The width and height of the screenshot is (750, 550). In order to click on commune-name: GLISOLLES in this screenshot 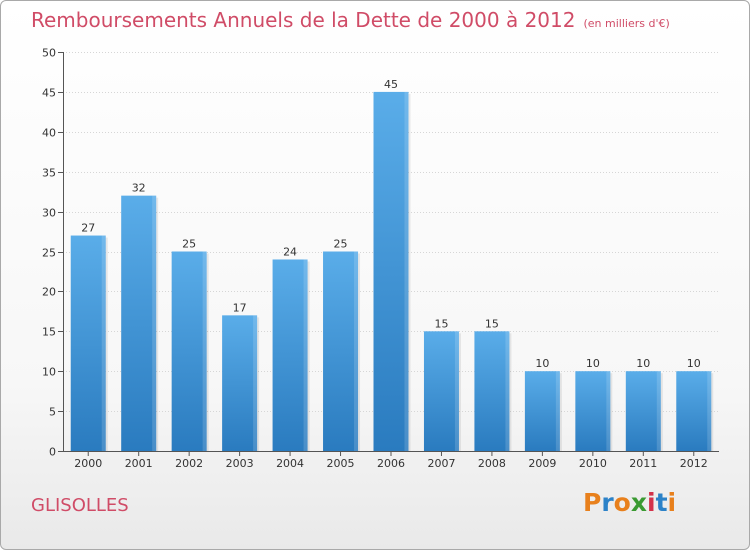, I will do `click(80, 505)`.